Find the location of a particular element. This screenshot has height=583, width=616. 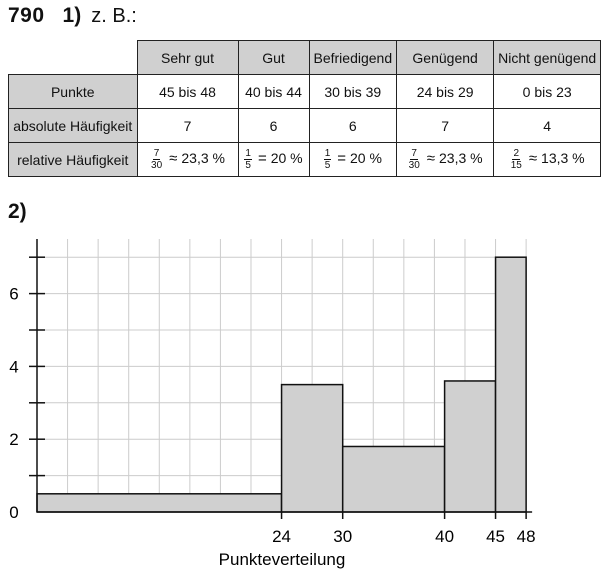

y-tick-label: 6 is located at coordinates (13, 294).